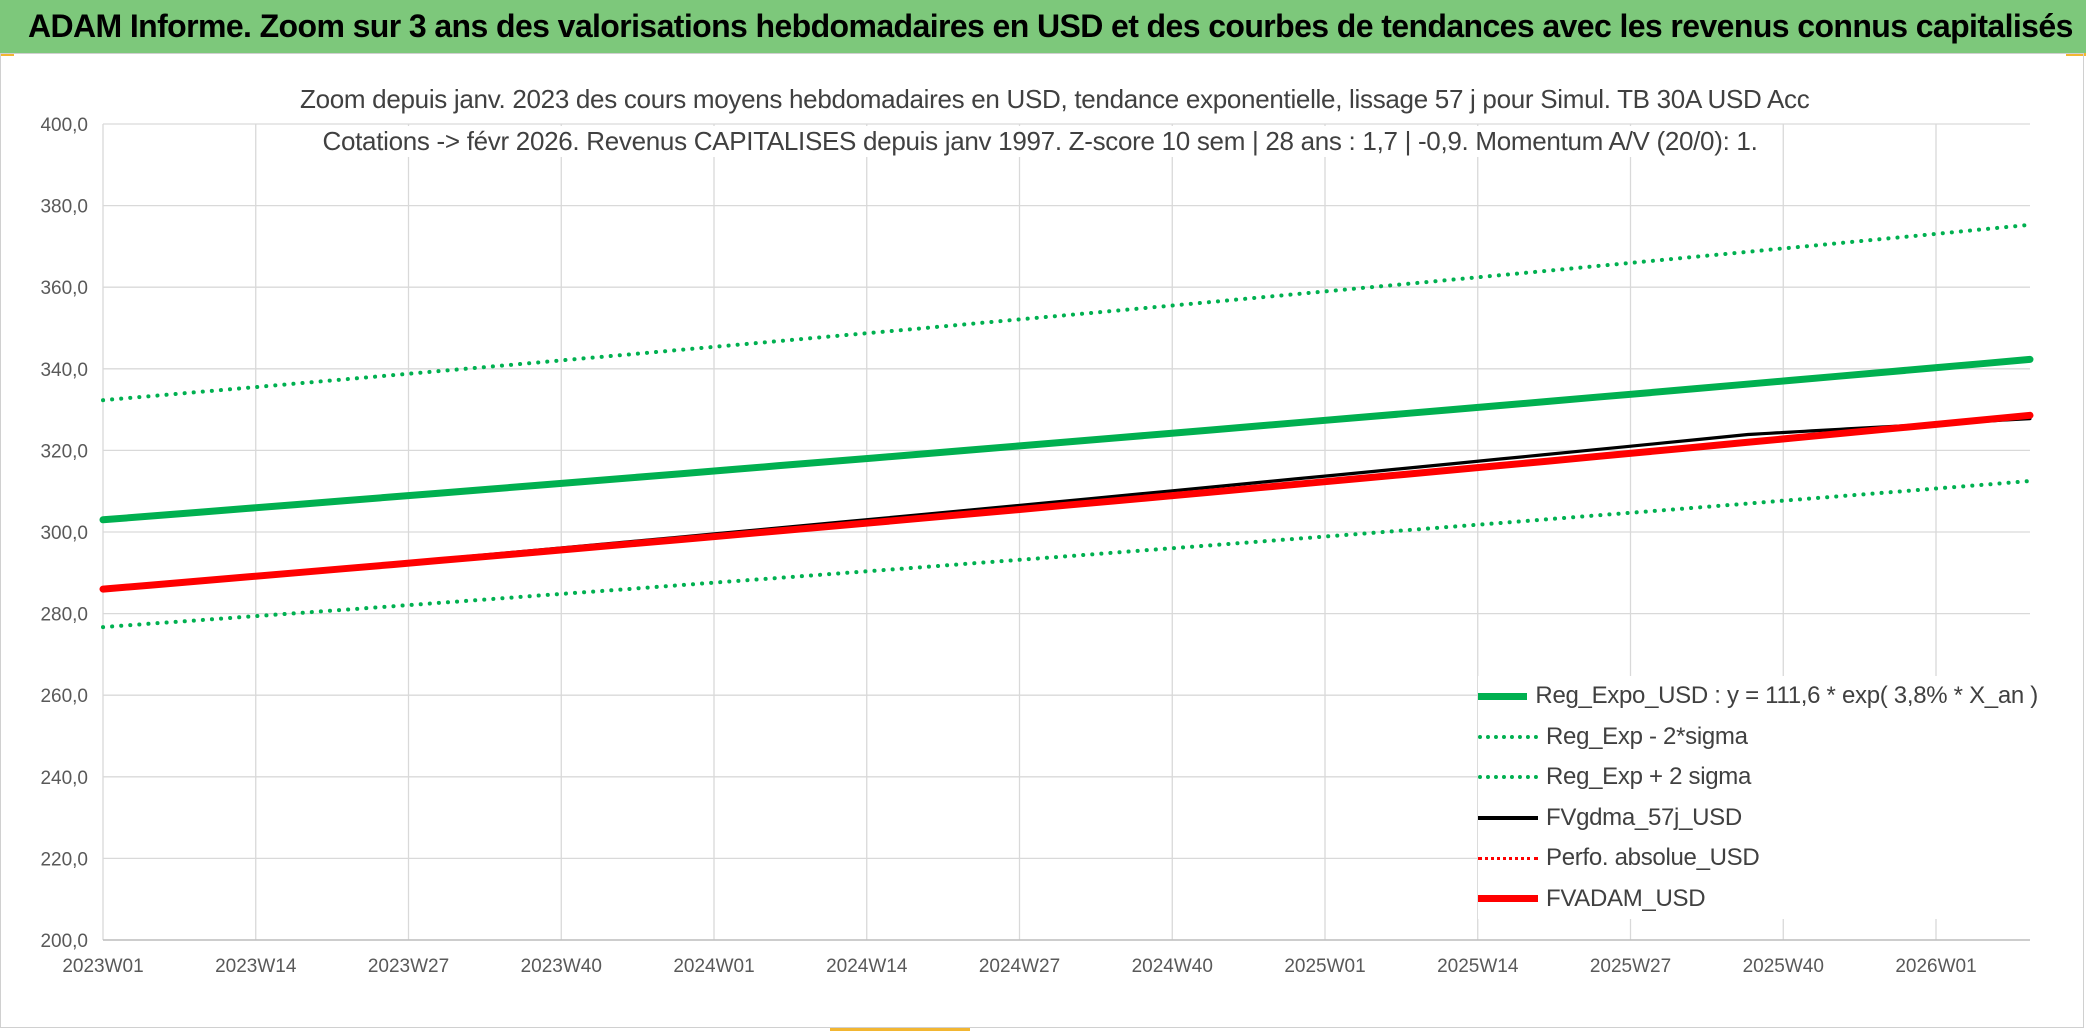 This screenshot has width=2086, height=1031. Describe the element at coordinates (561, 966) in the screenshot. I see `x-tick-label: 2023W40` at that location.